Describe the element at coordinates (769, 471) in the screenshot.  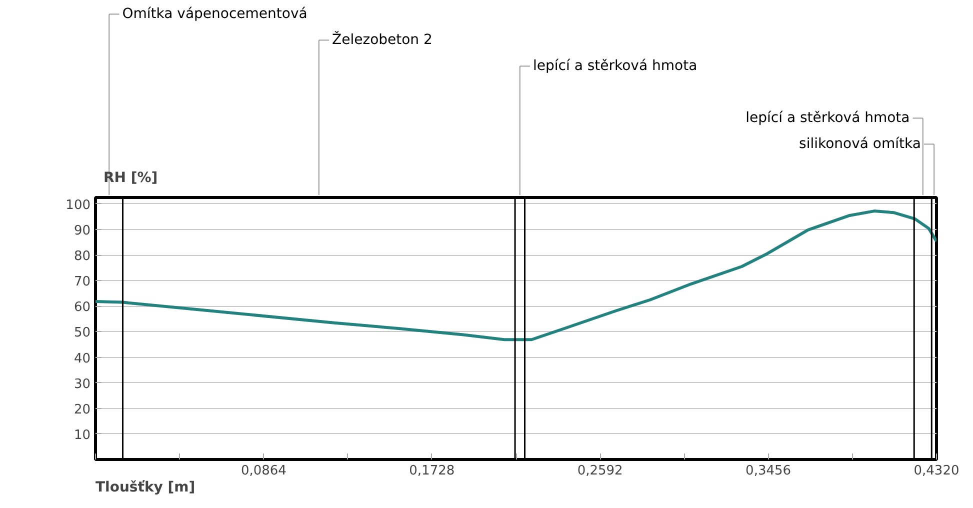
I see `x-tick-label: 0,3456` at that location.